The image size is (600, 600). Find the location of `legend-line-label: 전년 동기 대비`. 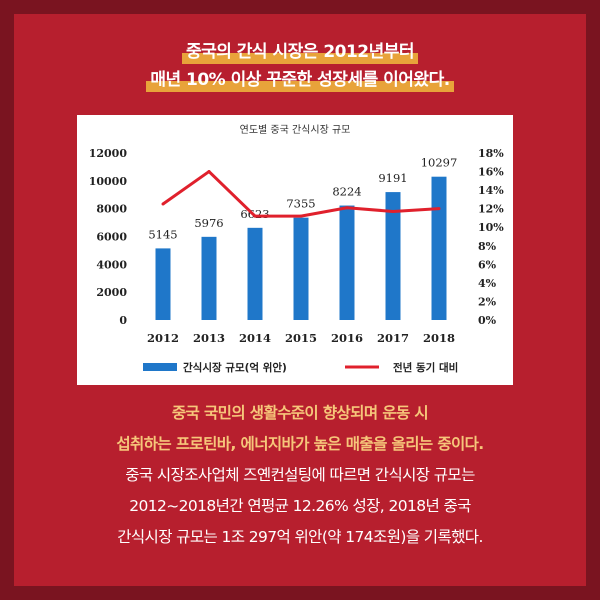

legend-line-label: 전년 동기 대비 is located at coordinates (425, 367).